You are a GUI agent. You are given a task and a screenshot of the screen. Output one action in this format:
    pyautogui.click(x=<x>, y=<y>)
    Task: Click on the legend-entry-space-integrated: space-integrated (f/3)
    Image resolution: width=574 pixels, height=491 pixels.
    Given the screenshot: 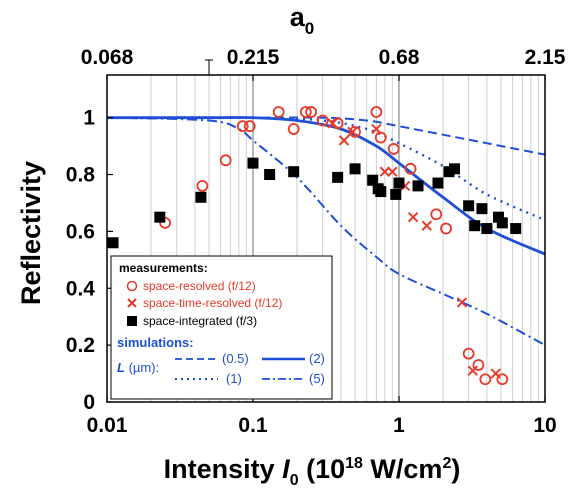 What is the action you would take?
    pyautogui.click(x=200, y=321)
    